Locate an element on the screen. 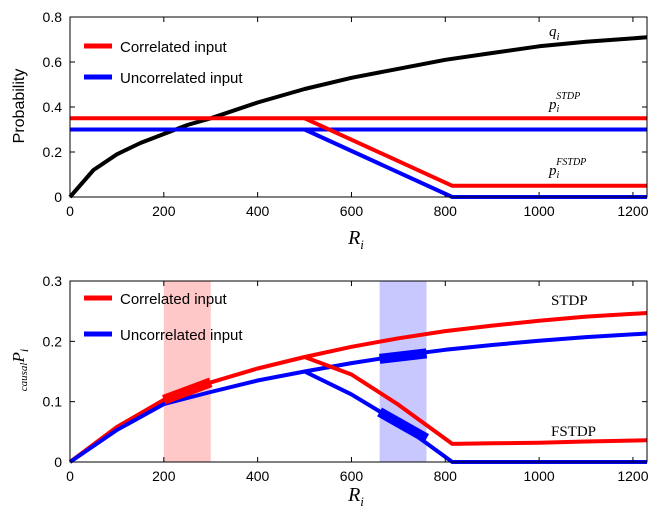 This screenshot has width=660, height=512. ylabel-causal-p: causalPi is located at coordinates (20, 370).